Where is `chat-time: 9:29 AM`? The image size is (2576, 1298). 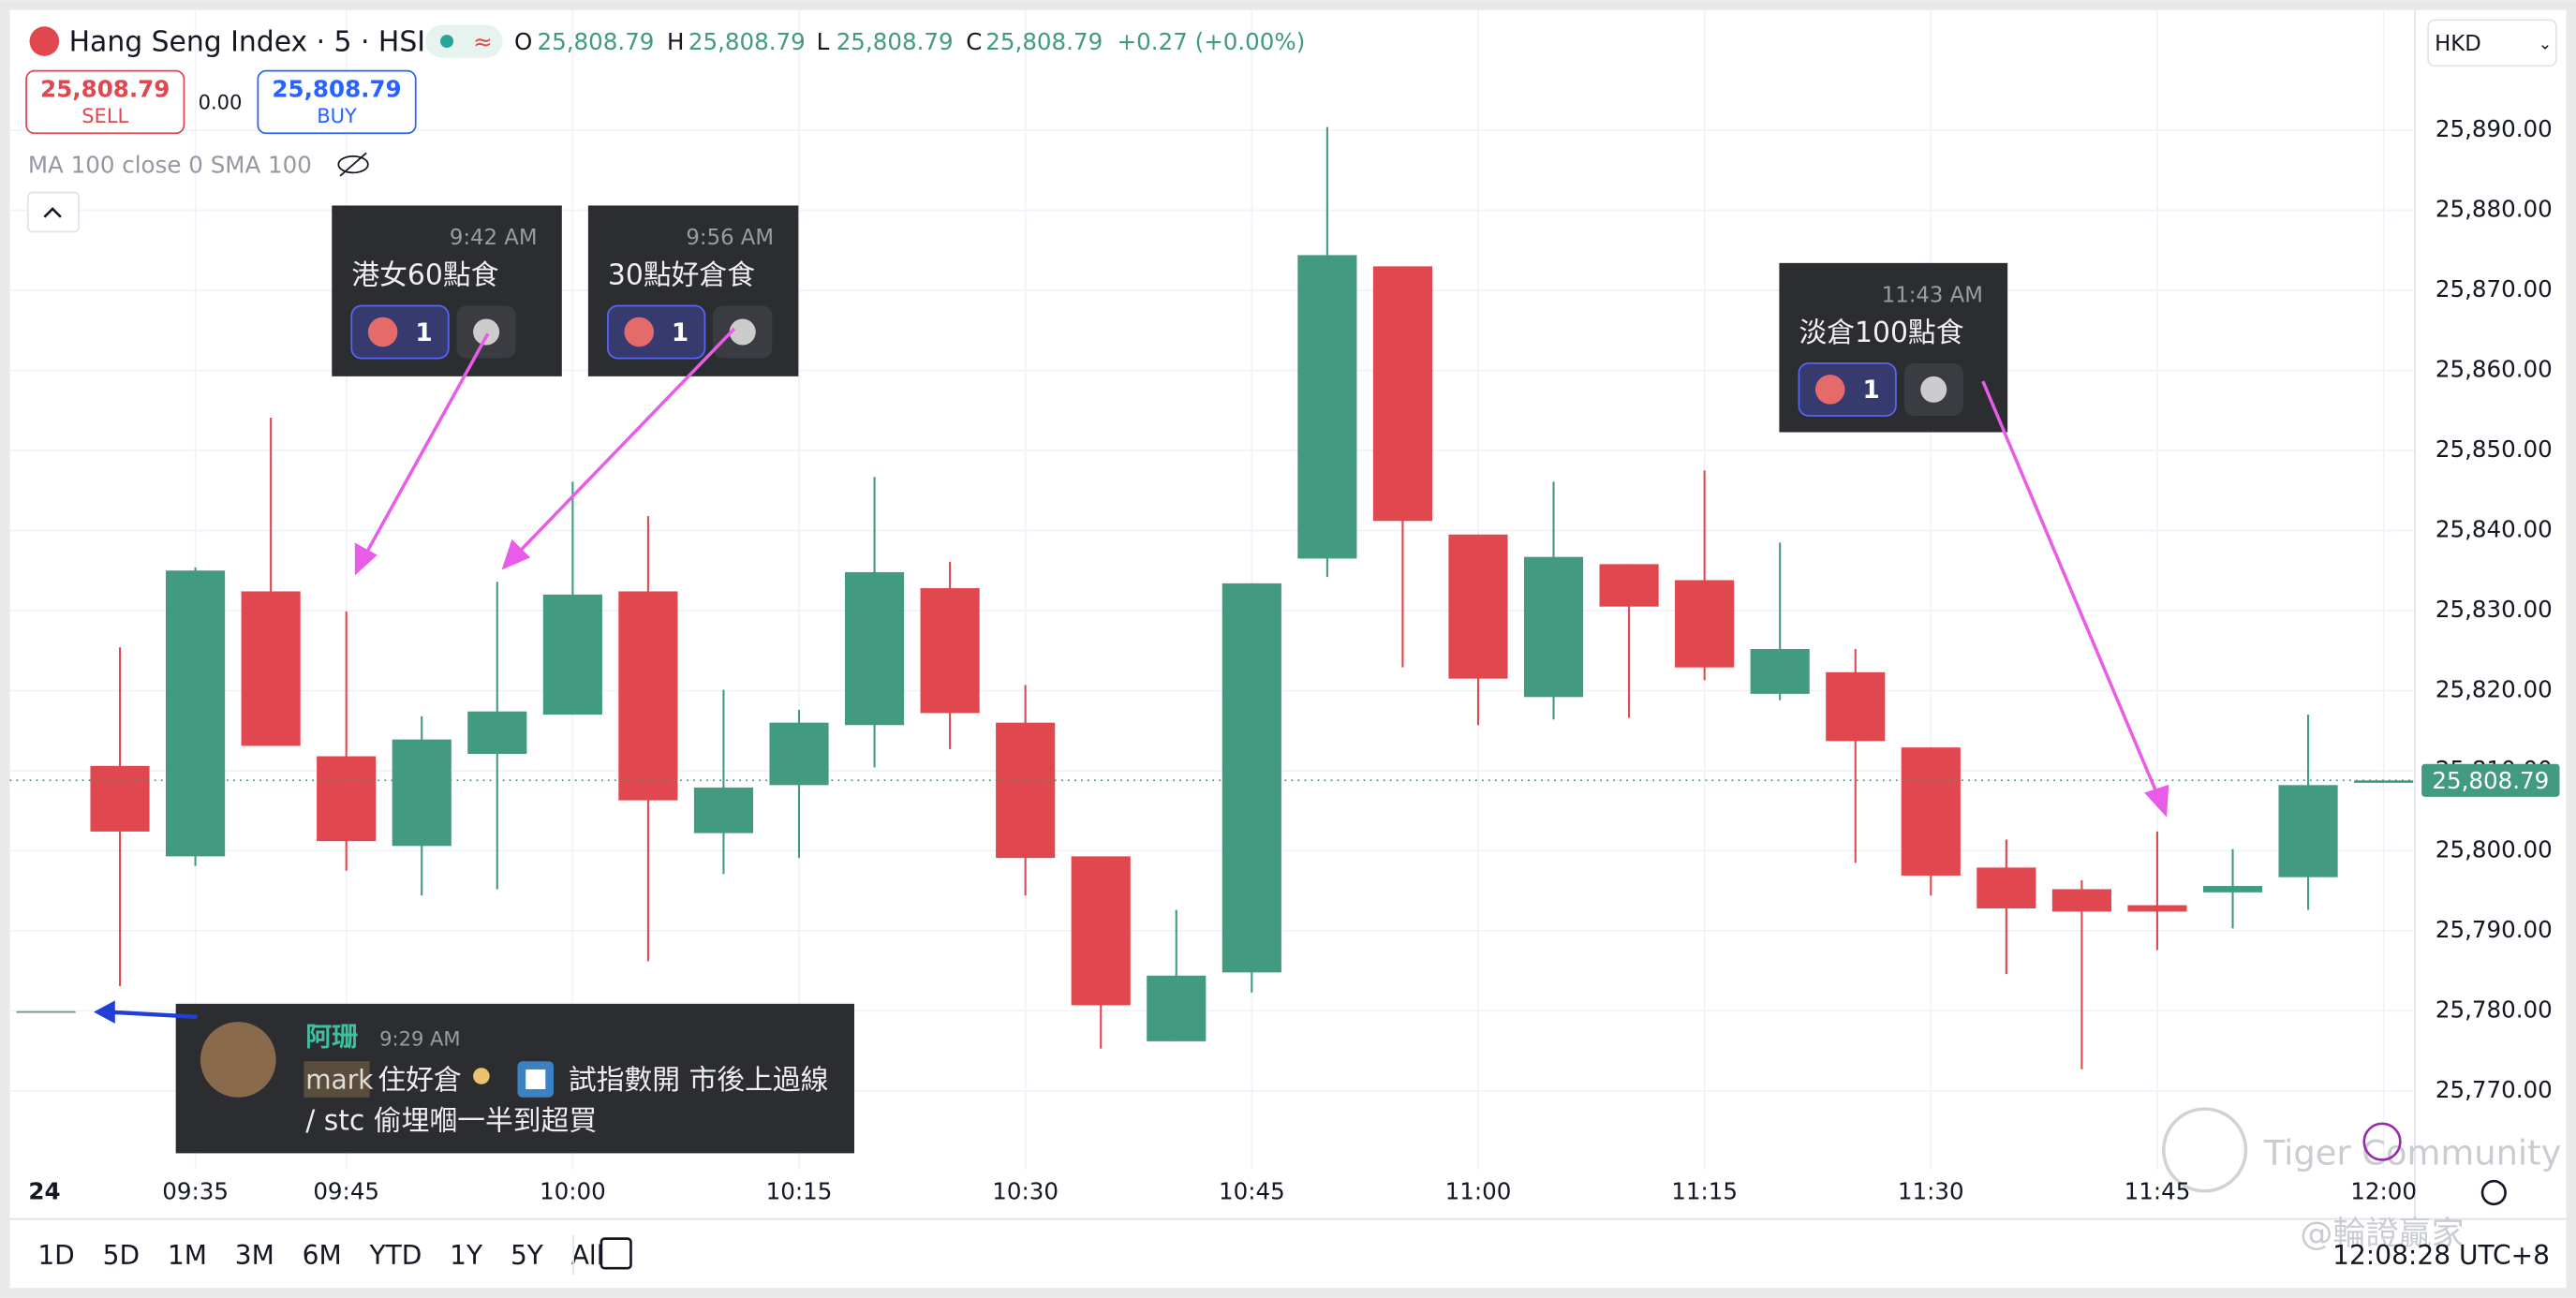
chat-time: 9:29 AM is located at coordinates (419, 1038).